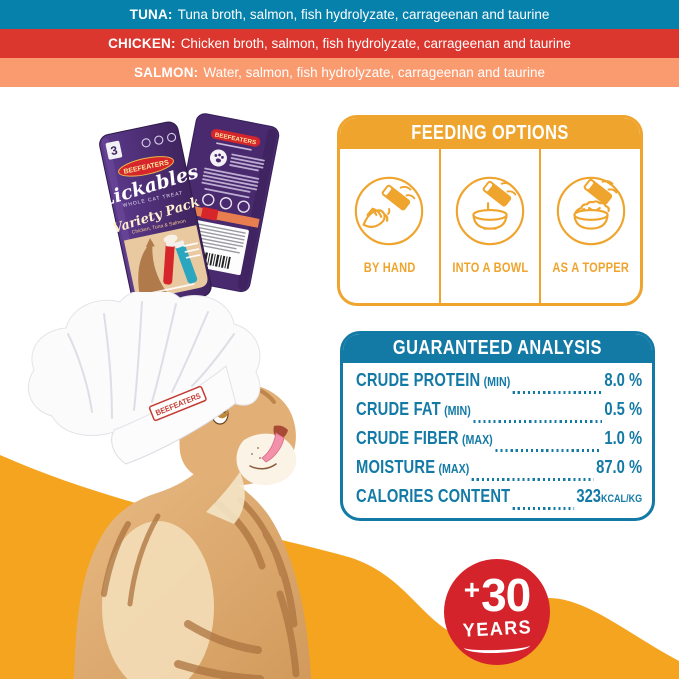  I want to click on photo-bullet-lines, so click(192, 250).